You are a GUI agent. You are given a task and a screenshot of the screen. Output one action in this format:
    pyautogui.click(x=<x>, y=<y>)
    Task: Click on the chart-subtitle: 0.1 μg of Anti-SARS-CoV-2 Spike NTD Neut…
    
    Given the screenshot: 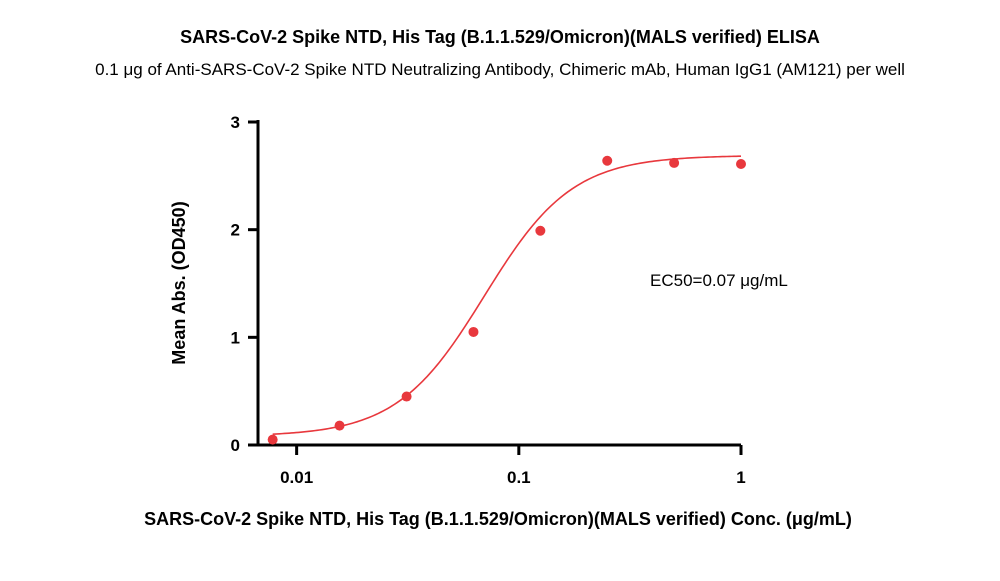 What is the action you would take?
    pyautogui.click(x=500, y=69)
    